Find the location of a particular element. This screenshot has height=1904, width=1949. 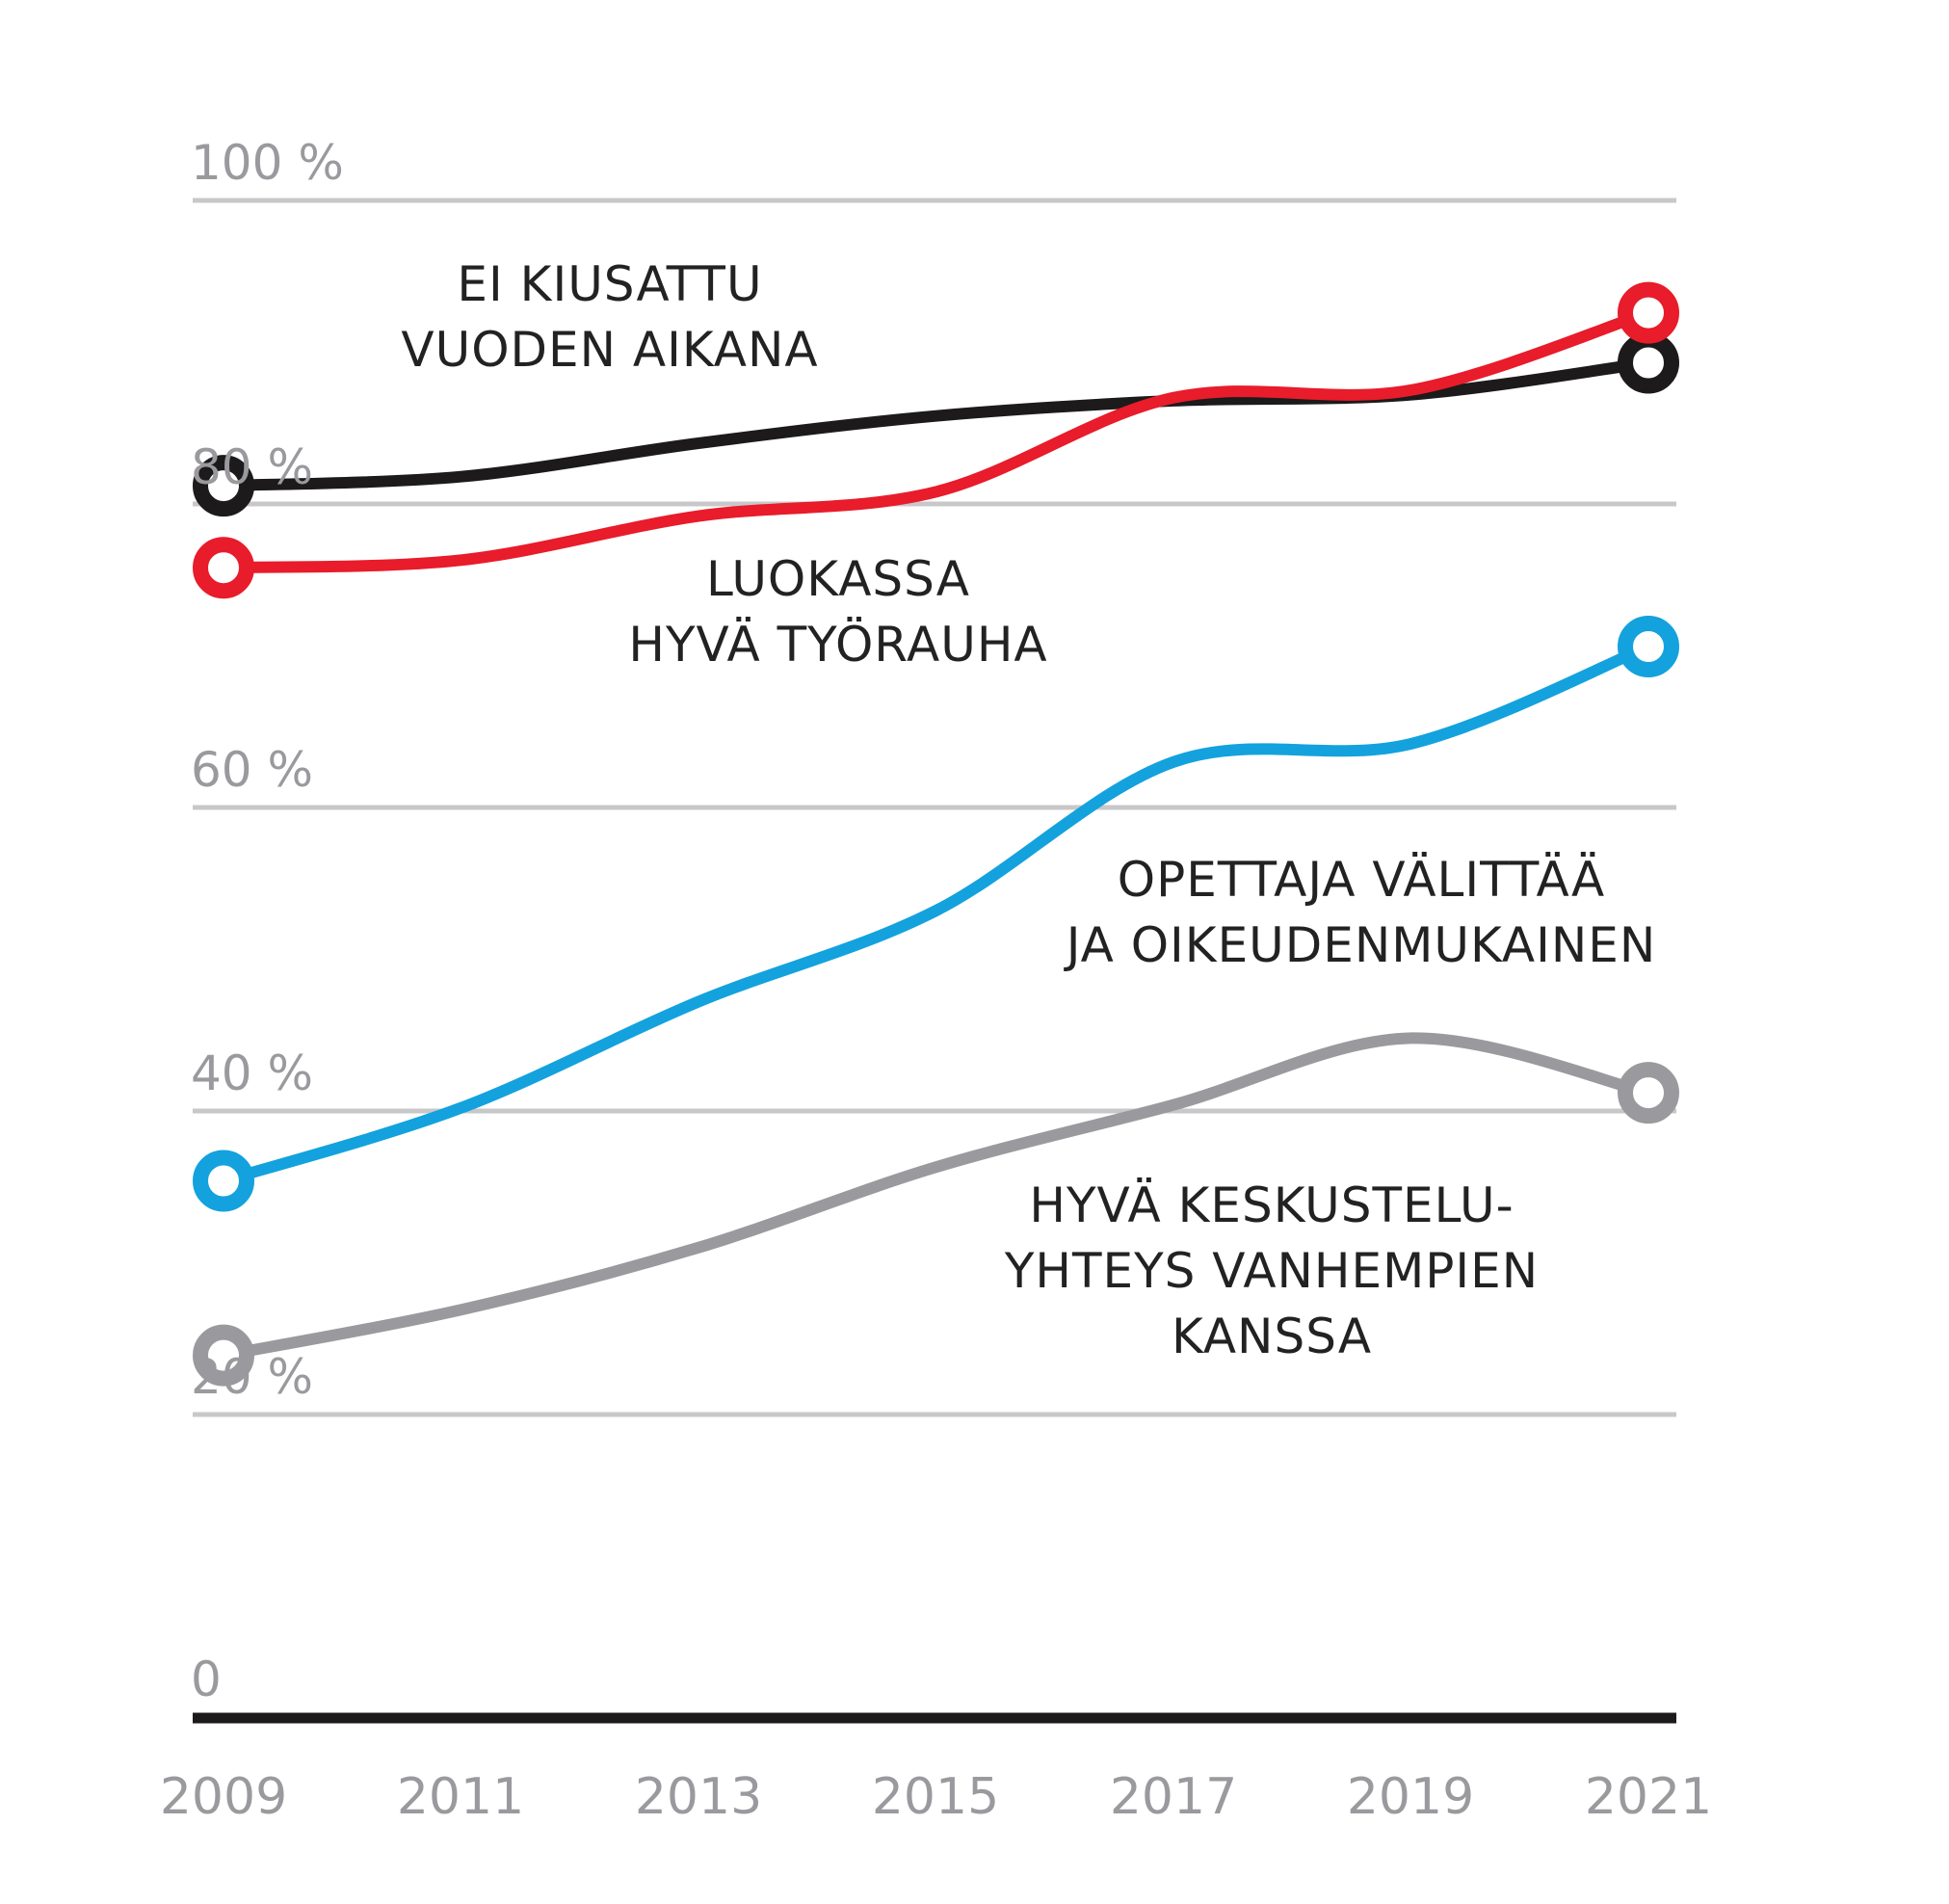

series-marker-workpeace-2021 is located at coordinates (1648, 312).